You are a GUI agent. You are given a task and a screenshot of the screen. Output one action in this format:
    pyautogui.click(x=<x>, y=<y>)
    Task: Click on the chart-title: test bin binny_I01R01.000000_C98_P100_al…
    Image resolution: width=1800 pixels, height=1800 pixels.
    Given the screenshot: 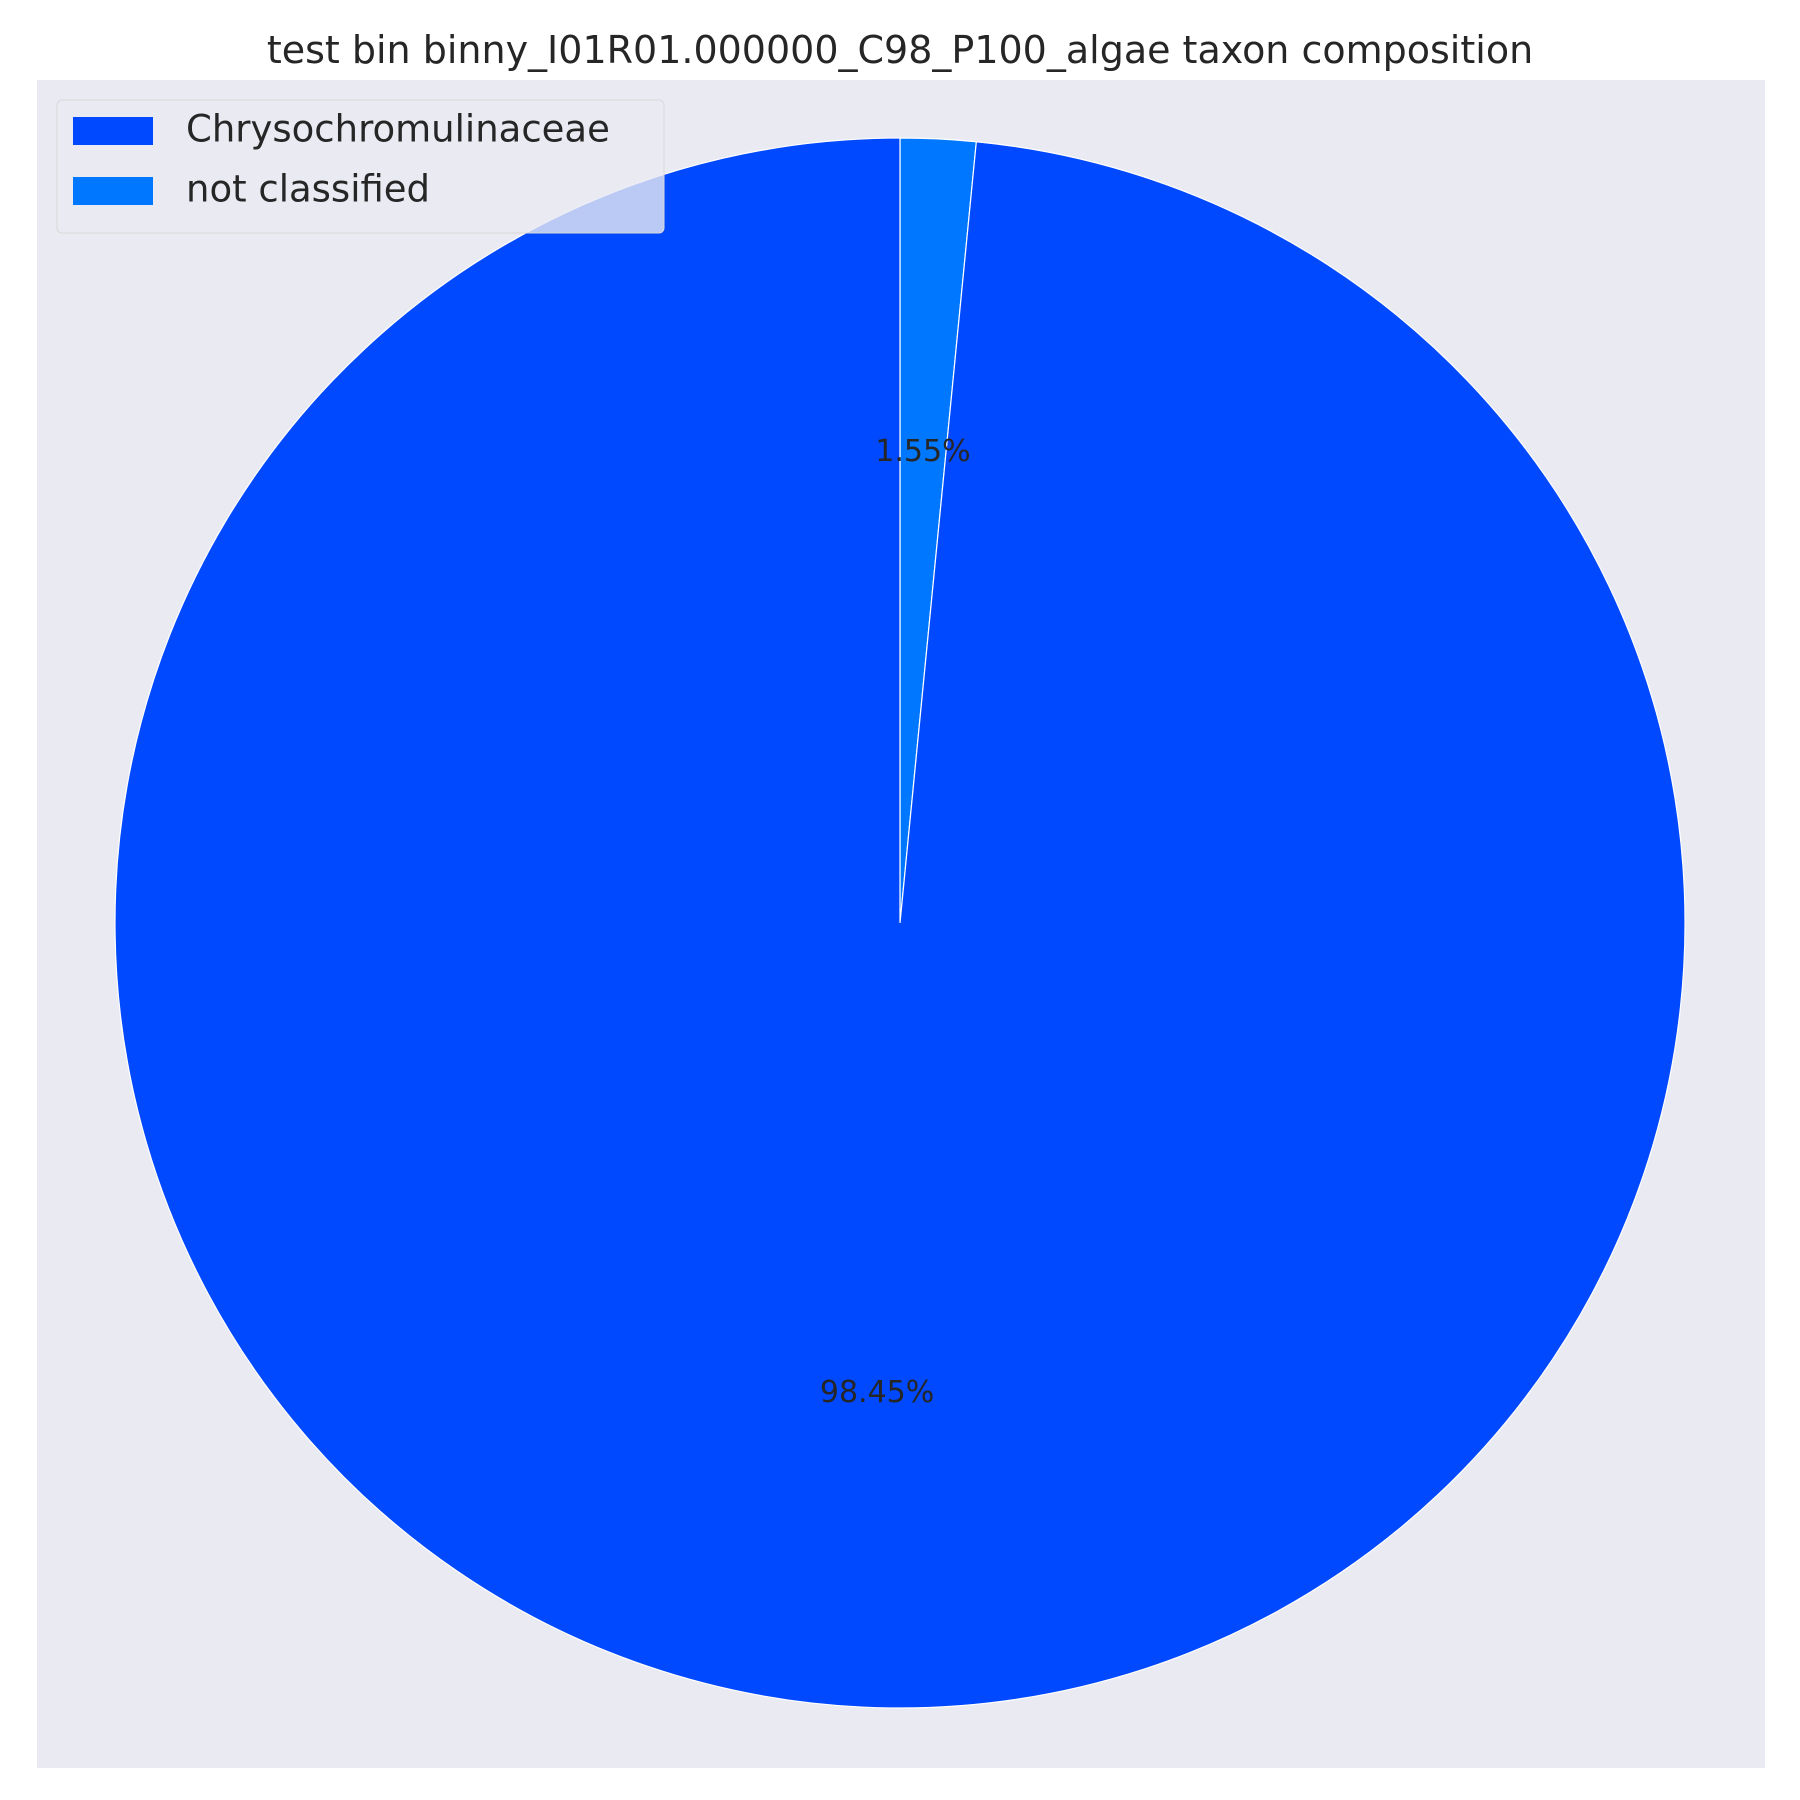 What is the action you would take?
    pyautogui.click(x=900, y=50)
    